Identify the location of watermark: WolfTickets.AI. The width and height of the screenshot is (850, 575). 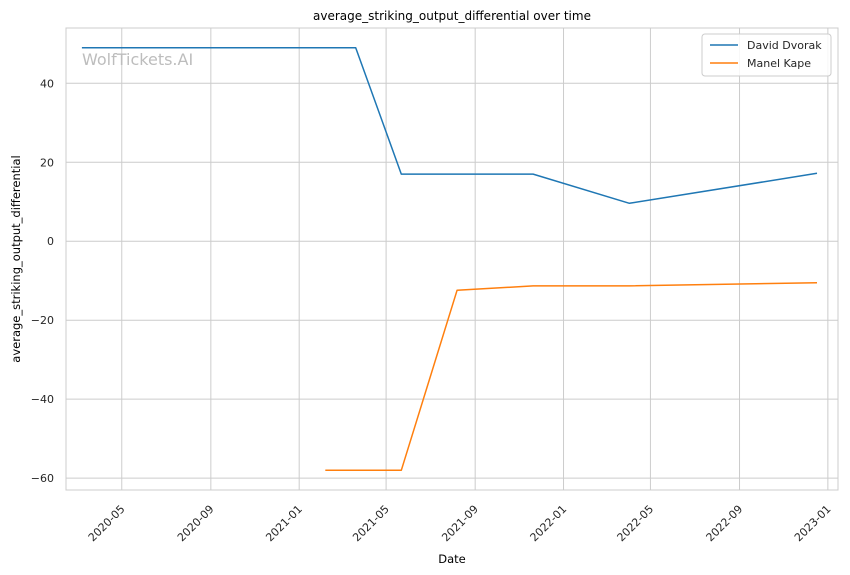
(137, 59).